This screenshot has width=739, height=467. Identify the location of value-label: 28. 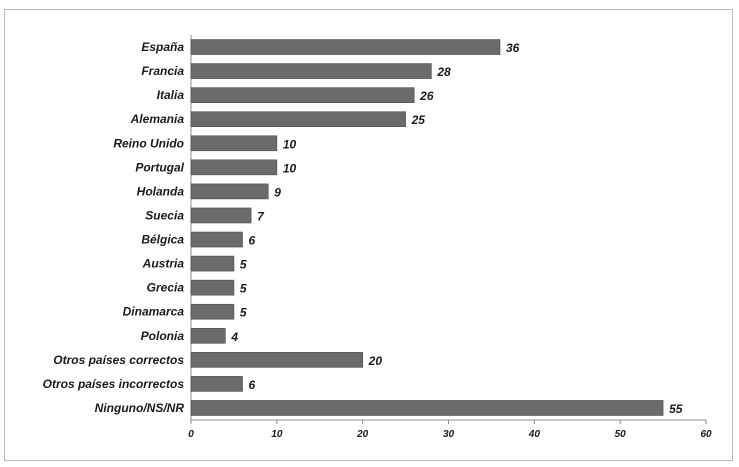
(443, 72).